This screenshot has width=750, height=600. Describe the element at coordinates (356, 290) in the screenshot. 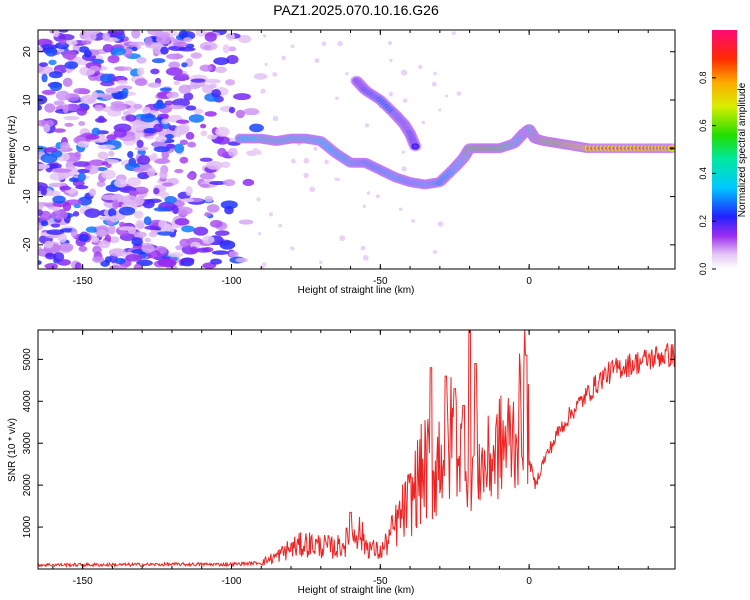

I see `spectrogram-x-axis-label: Height of straight line (km)` at that location.